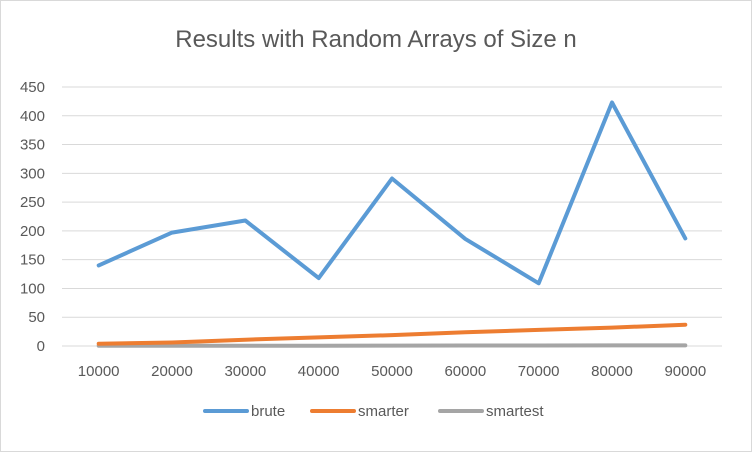 The width and height of the screenshot is (752, 452). Describe the element at coordinates (32, 202) in the screenshot. I see `y-tick-label: 250` at that location.